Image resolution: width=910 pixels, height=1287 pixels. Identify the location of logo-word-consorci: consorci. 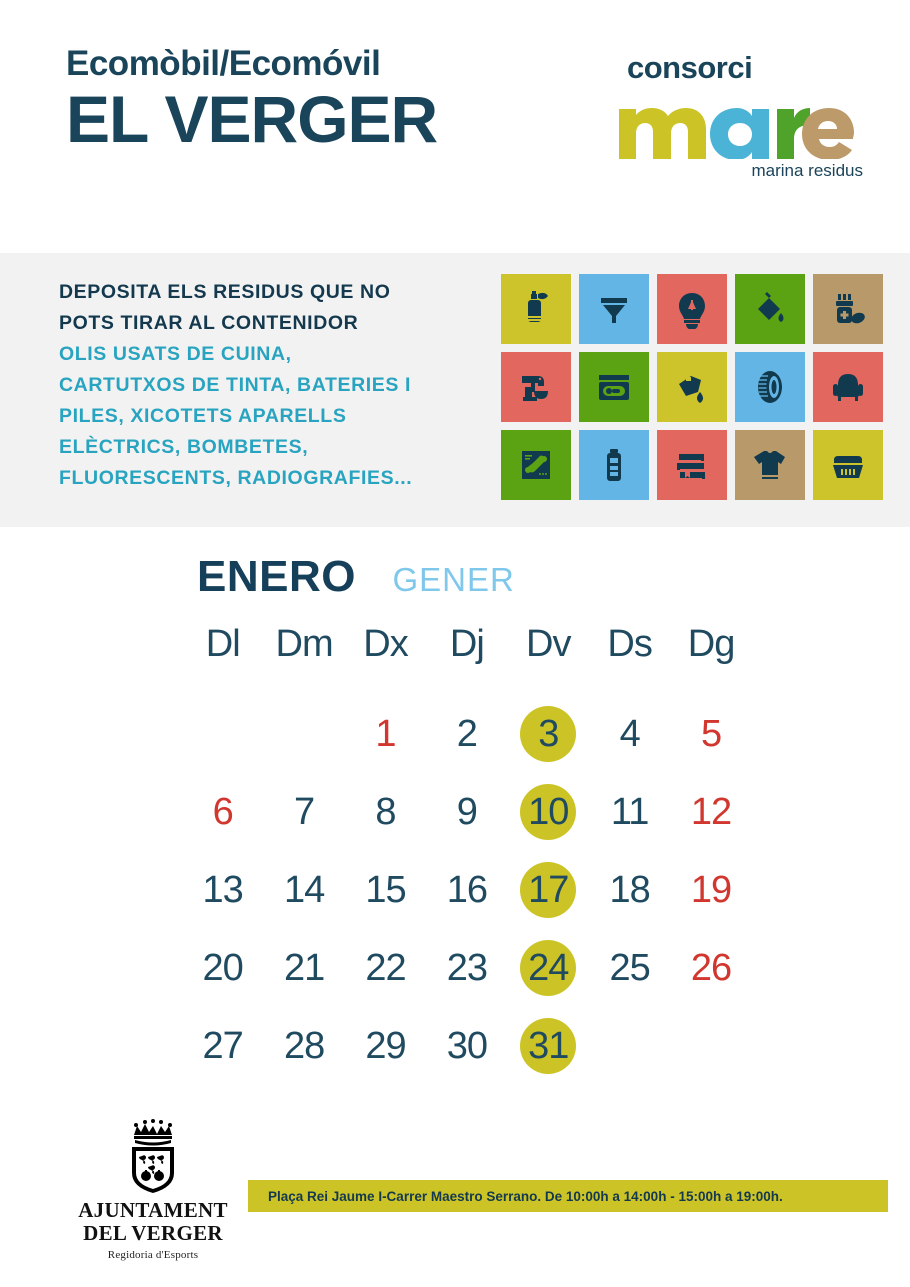
(690, 67).